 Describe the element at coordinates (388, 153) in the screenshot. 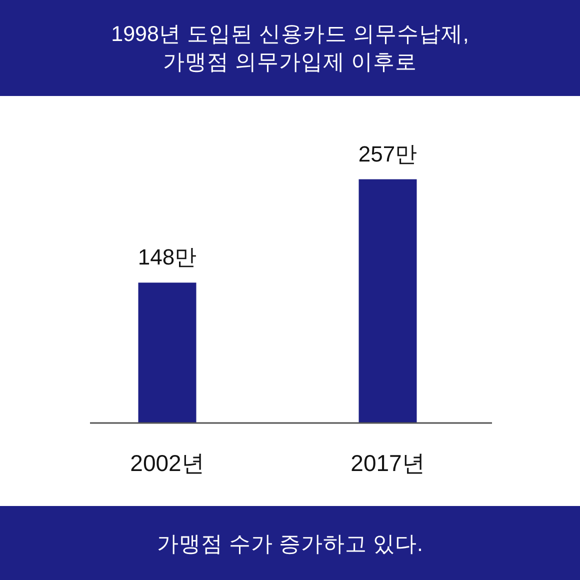

I see `value-label: 257만` at that location.